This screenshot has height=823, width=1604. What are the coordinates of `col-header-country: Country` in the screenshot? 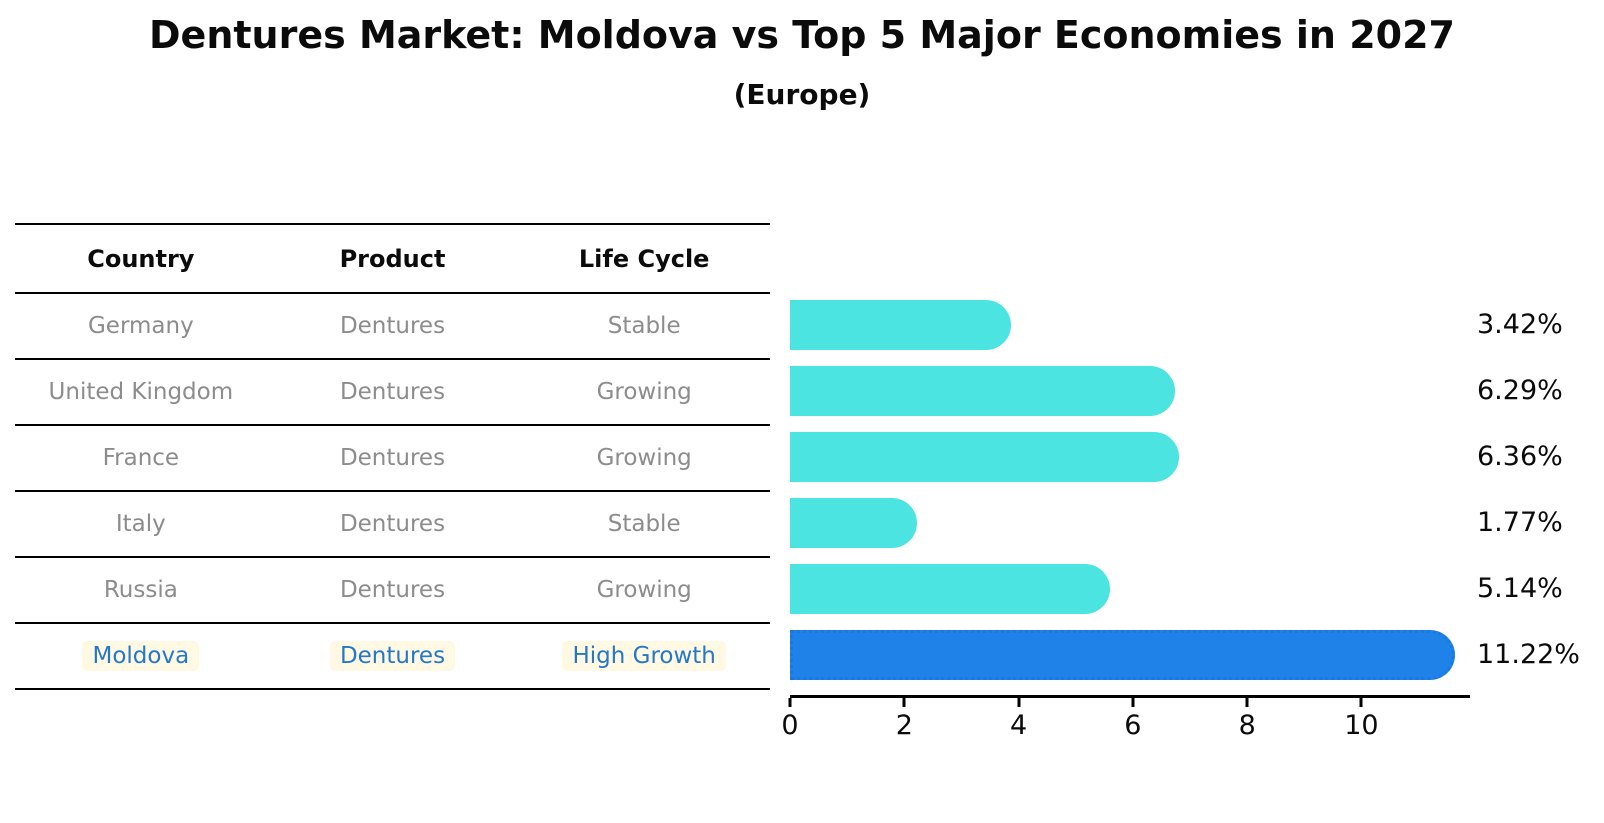 It's located at (141, 258).